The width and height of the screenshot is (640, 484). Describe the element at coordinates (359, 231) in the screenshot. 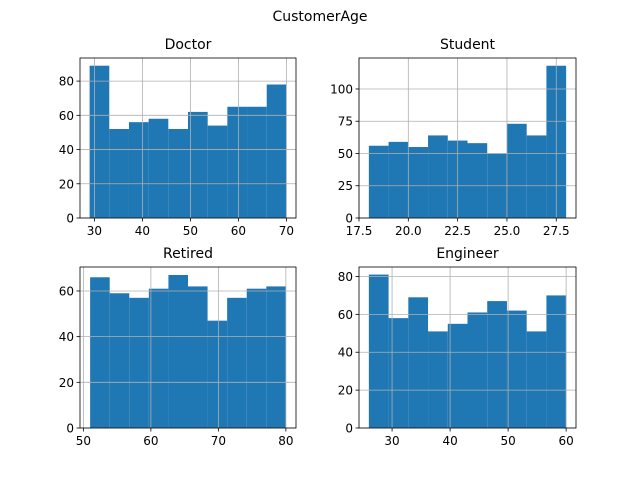

I see `x-tick-label: 17.5` at that location.